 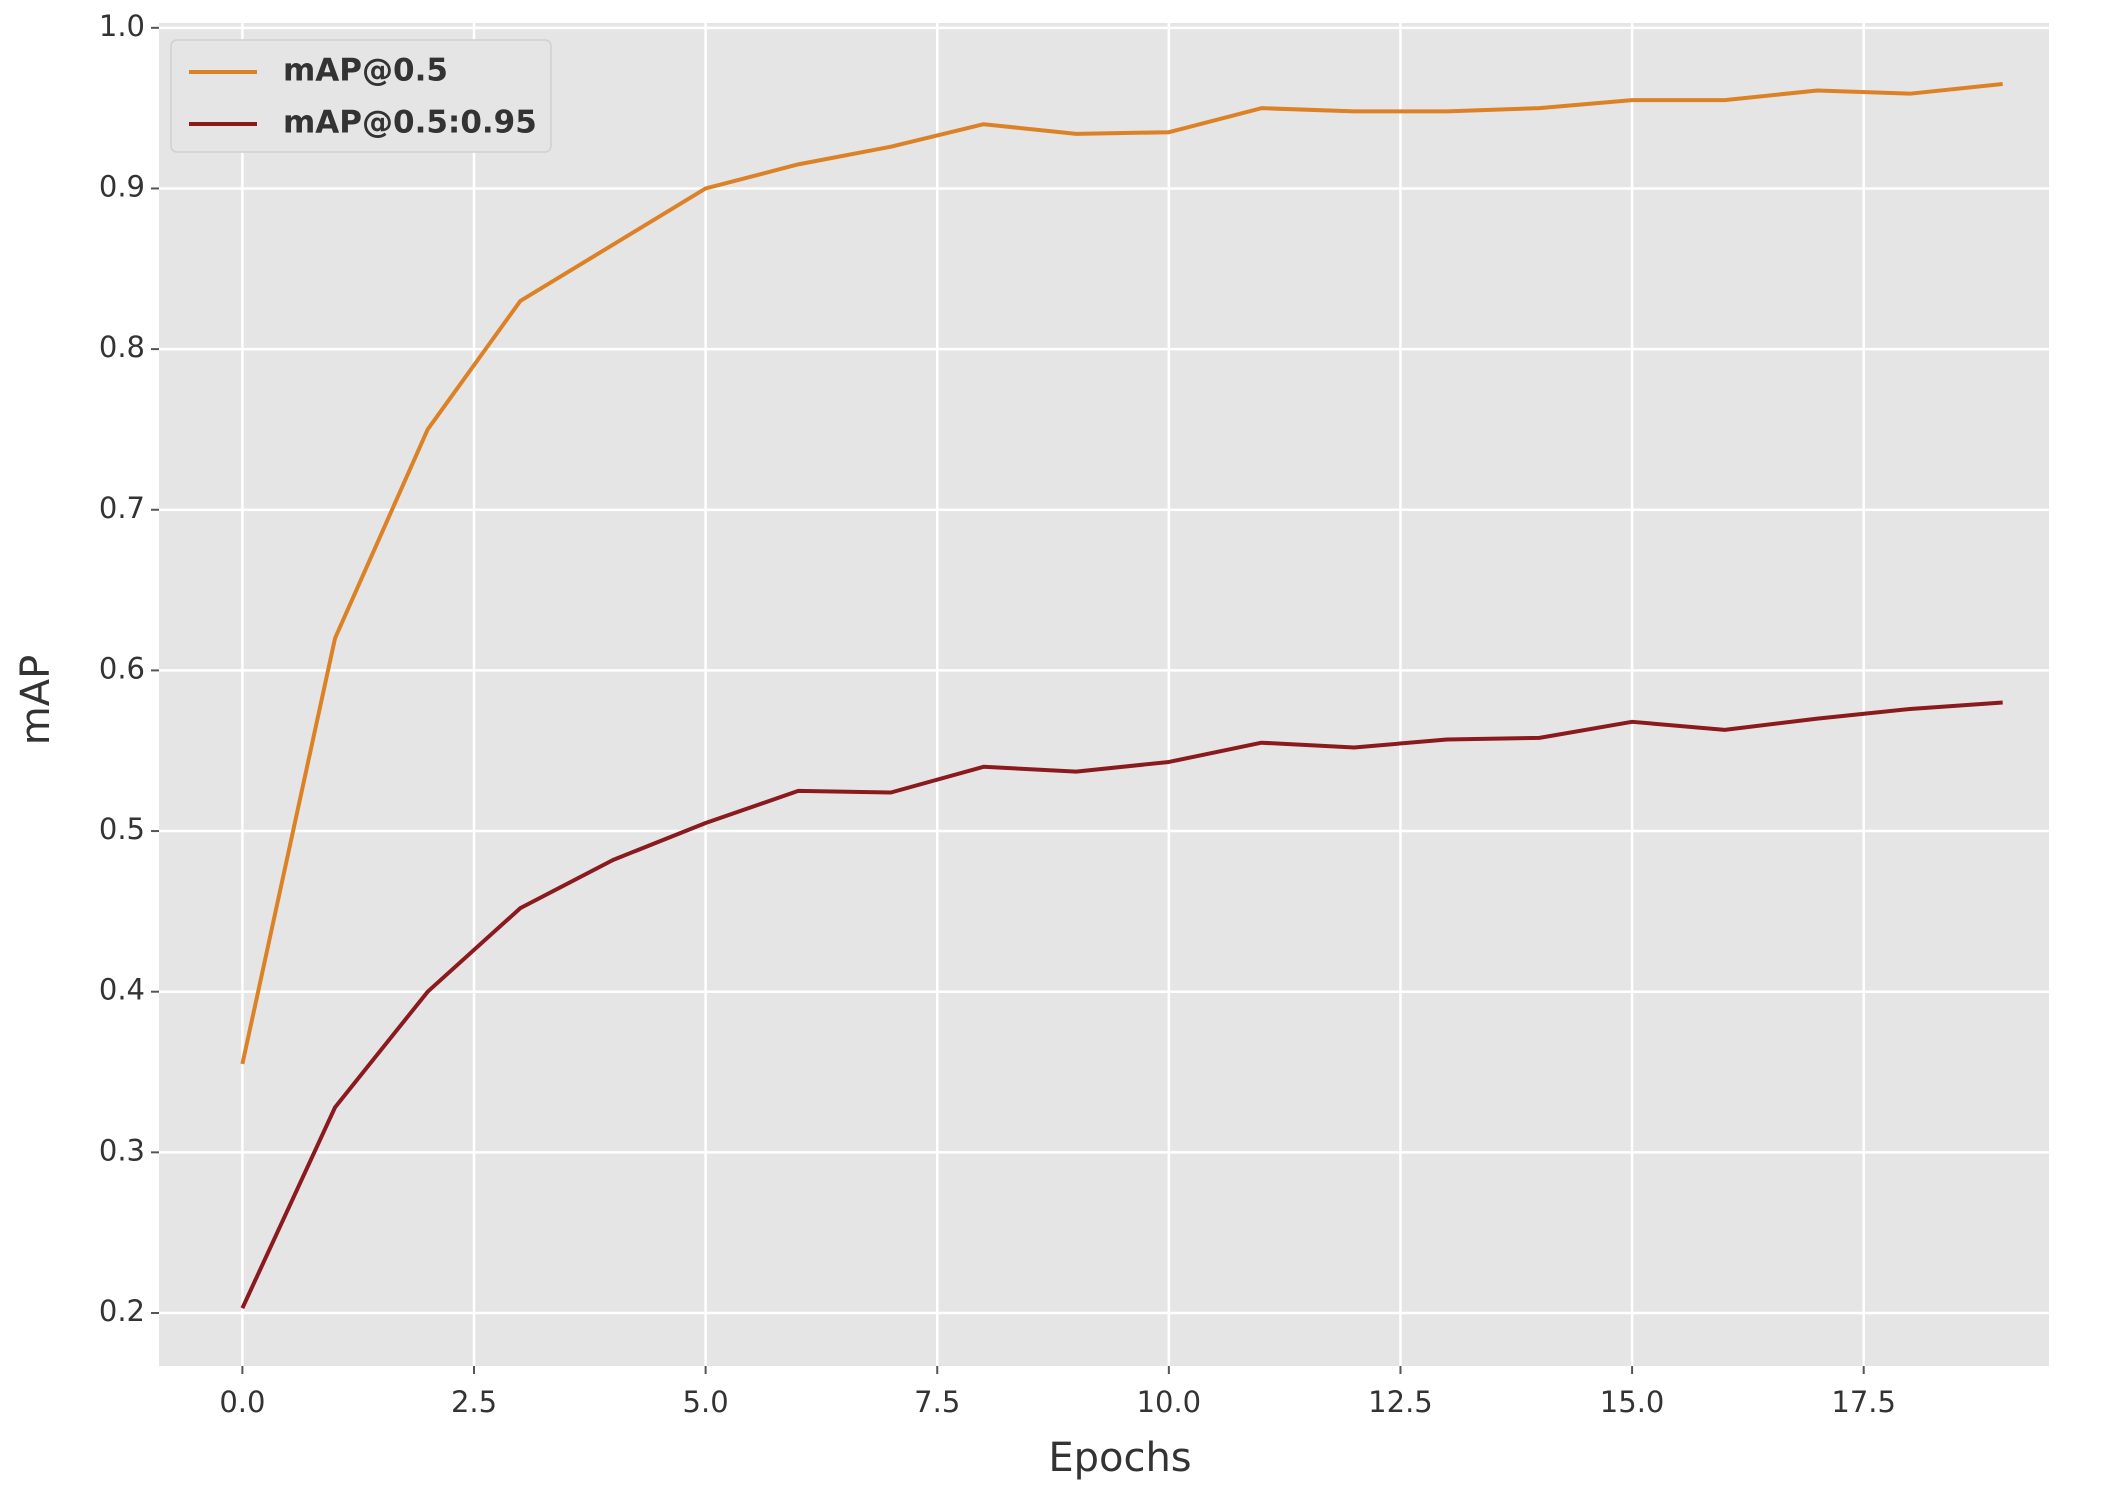 What do you see at coordinates (474, 1402) in the screenshot?
I see `x-tick-label: 2.5` at bounding box center [474, 1402].